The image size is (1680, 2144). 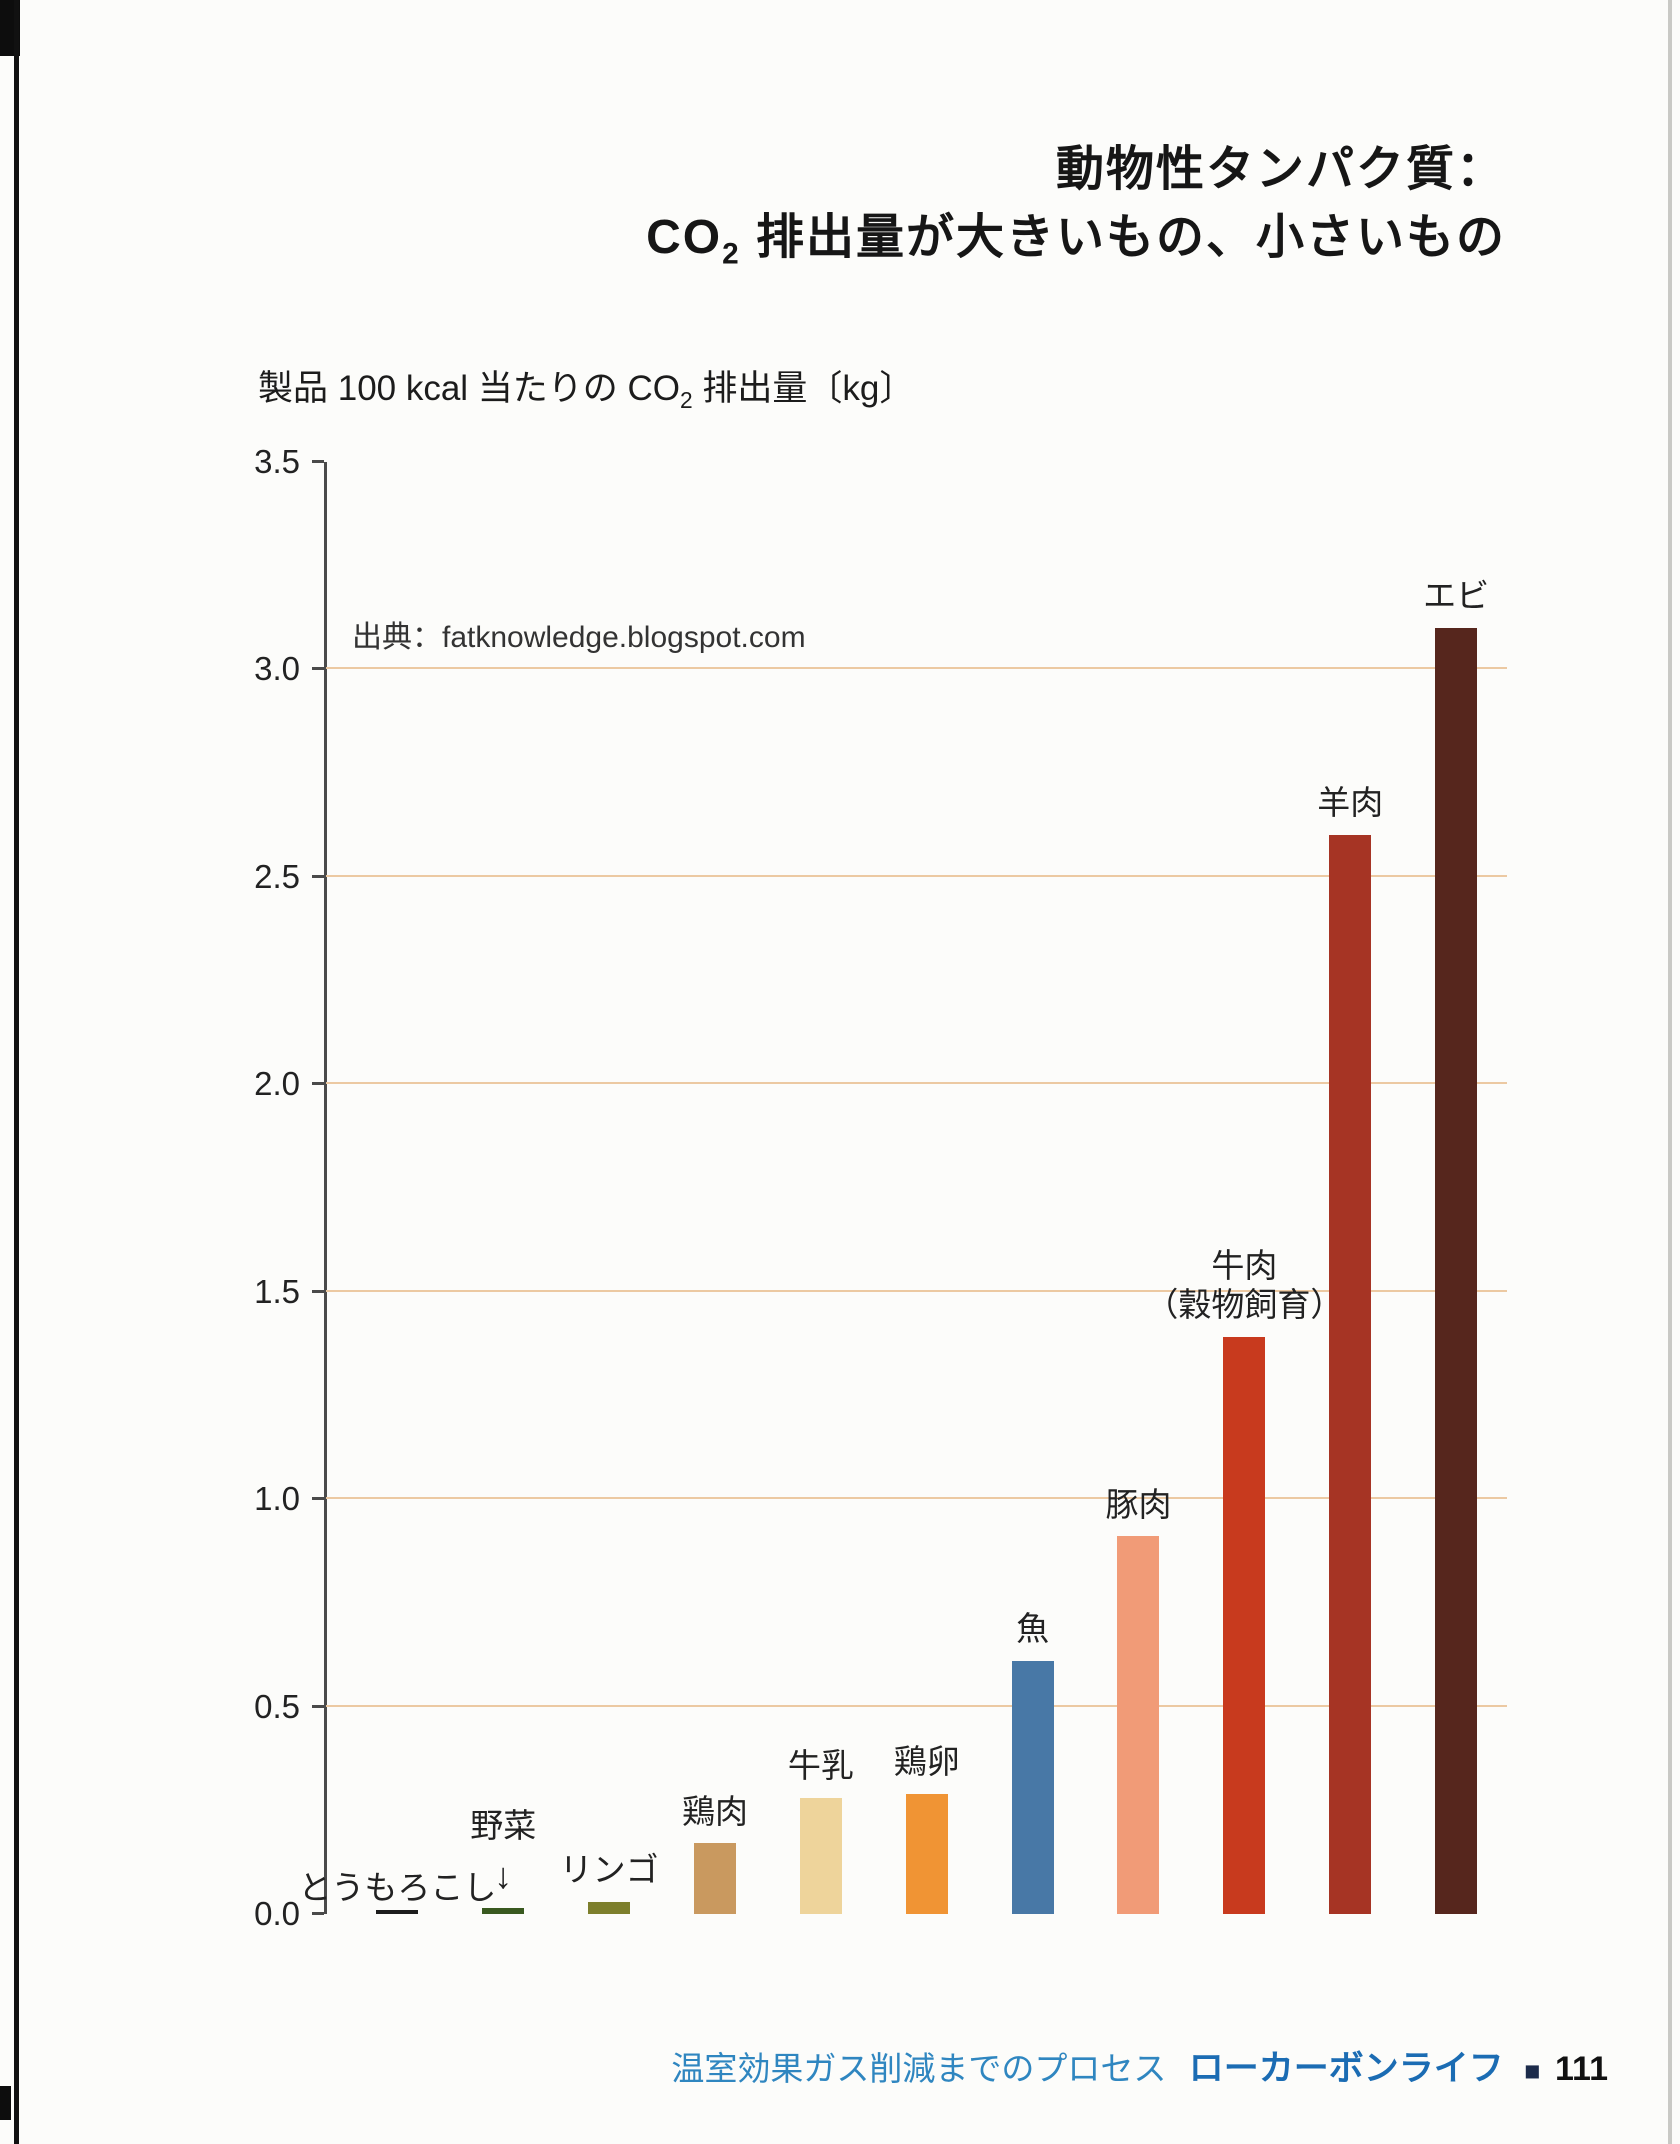 I want to click on bar-label-line: 魚, so click(x=1033, y=1628).